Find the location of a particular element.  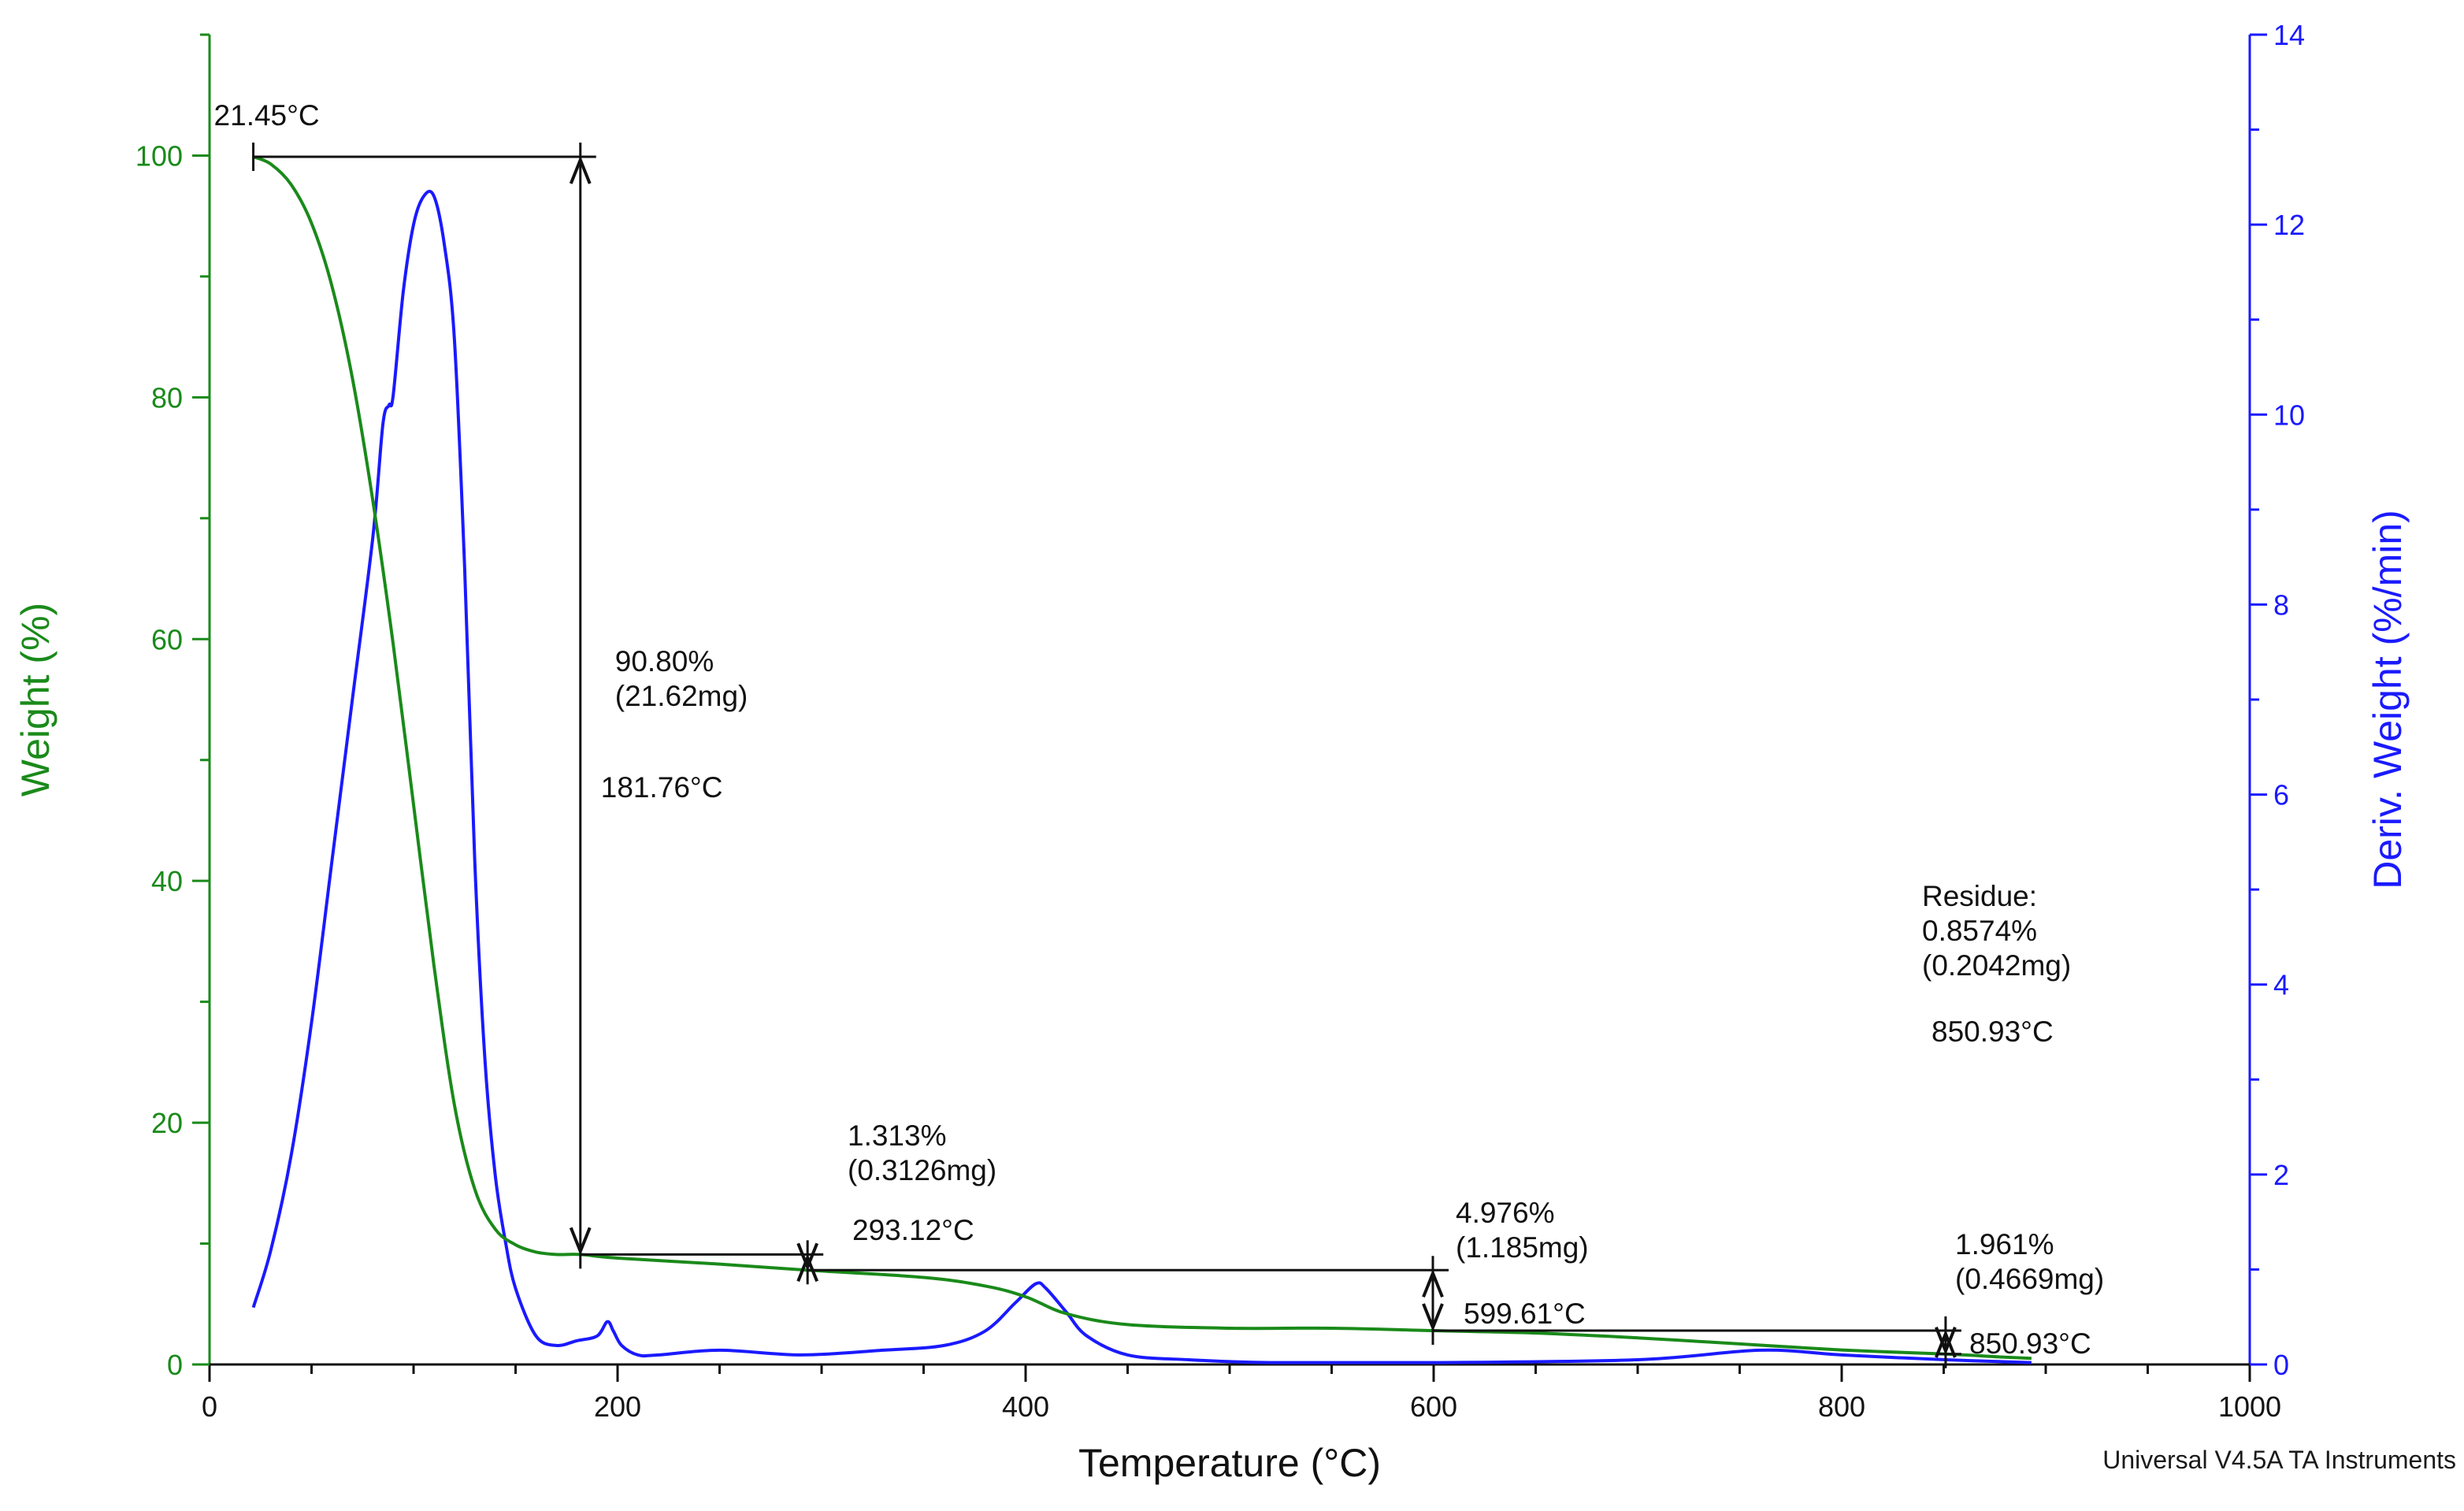

x-ticks: 0 200 400 600 800 1000 is located at coordinates (1241, 1393).